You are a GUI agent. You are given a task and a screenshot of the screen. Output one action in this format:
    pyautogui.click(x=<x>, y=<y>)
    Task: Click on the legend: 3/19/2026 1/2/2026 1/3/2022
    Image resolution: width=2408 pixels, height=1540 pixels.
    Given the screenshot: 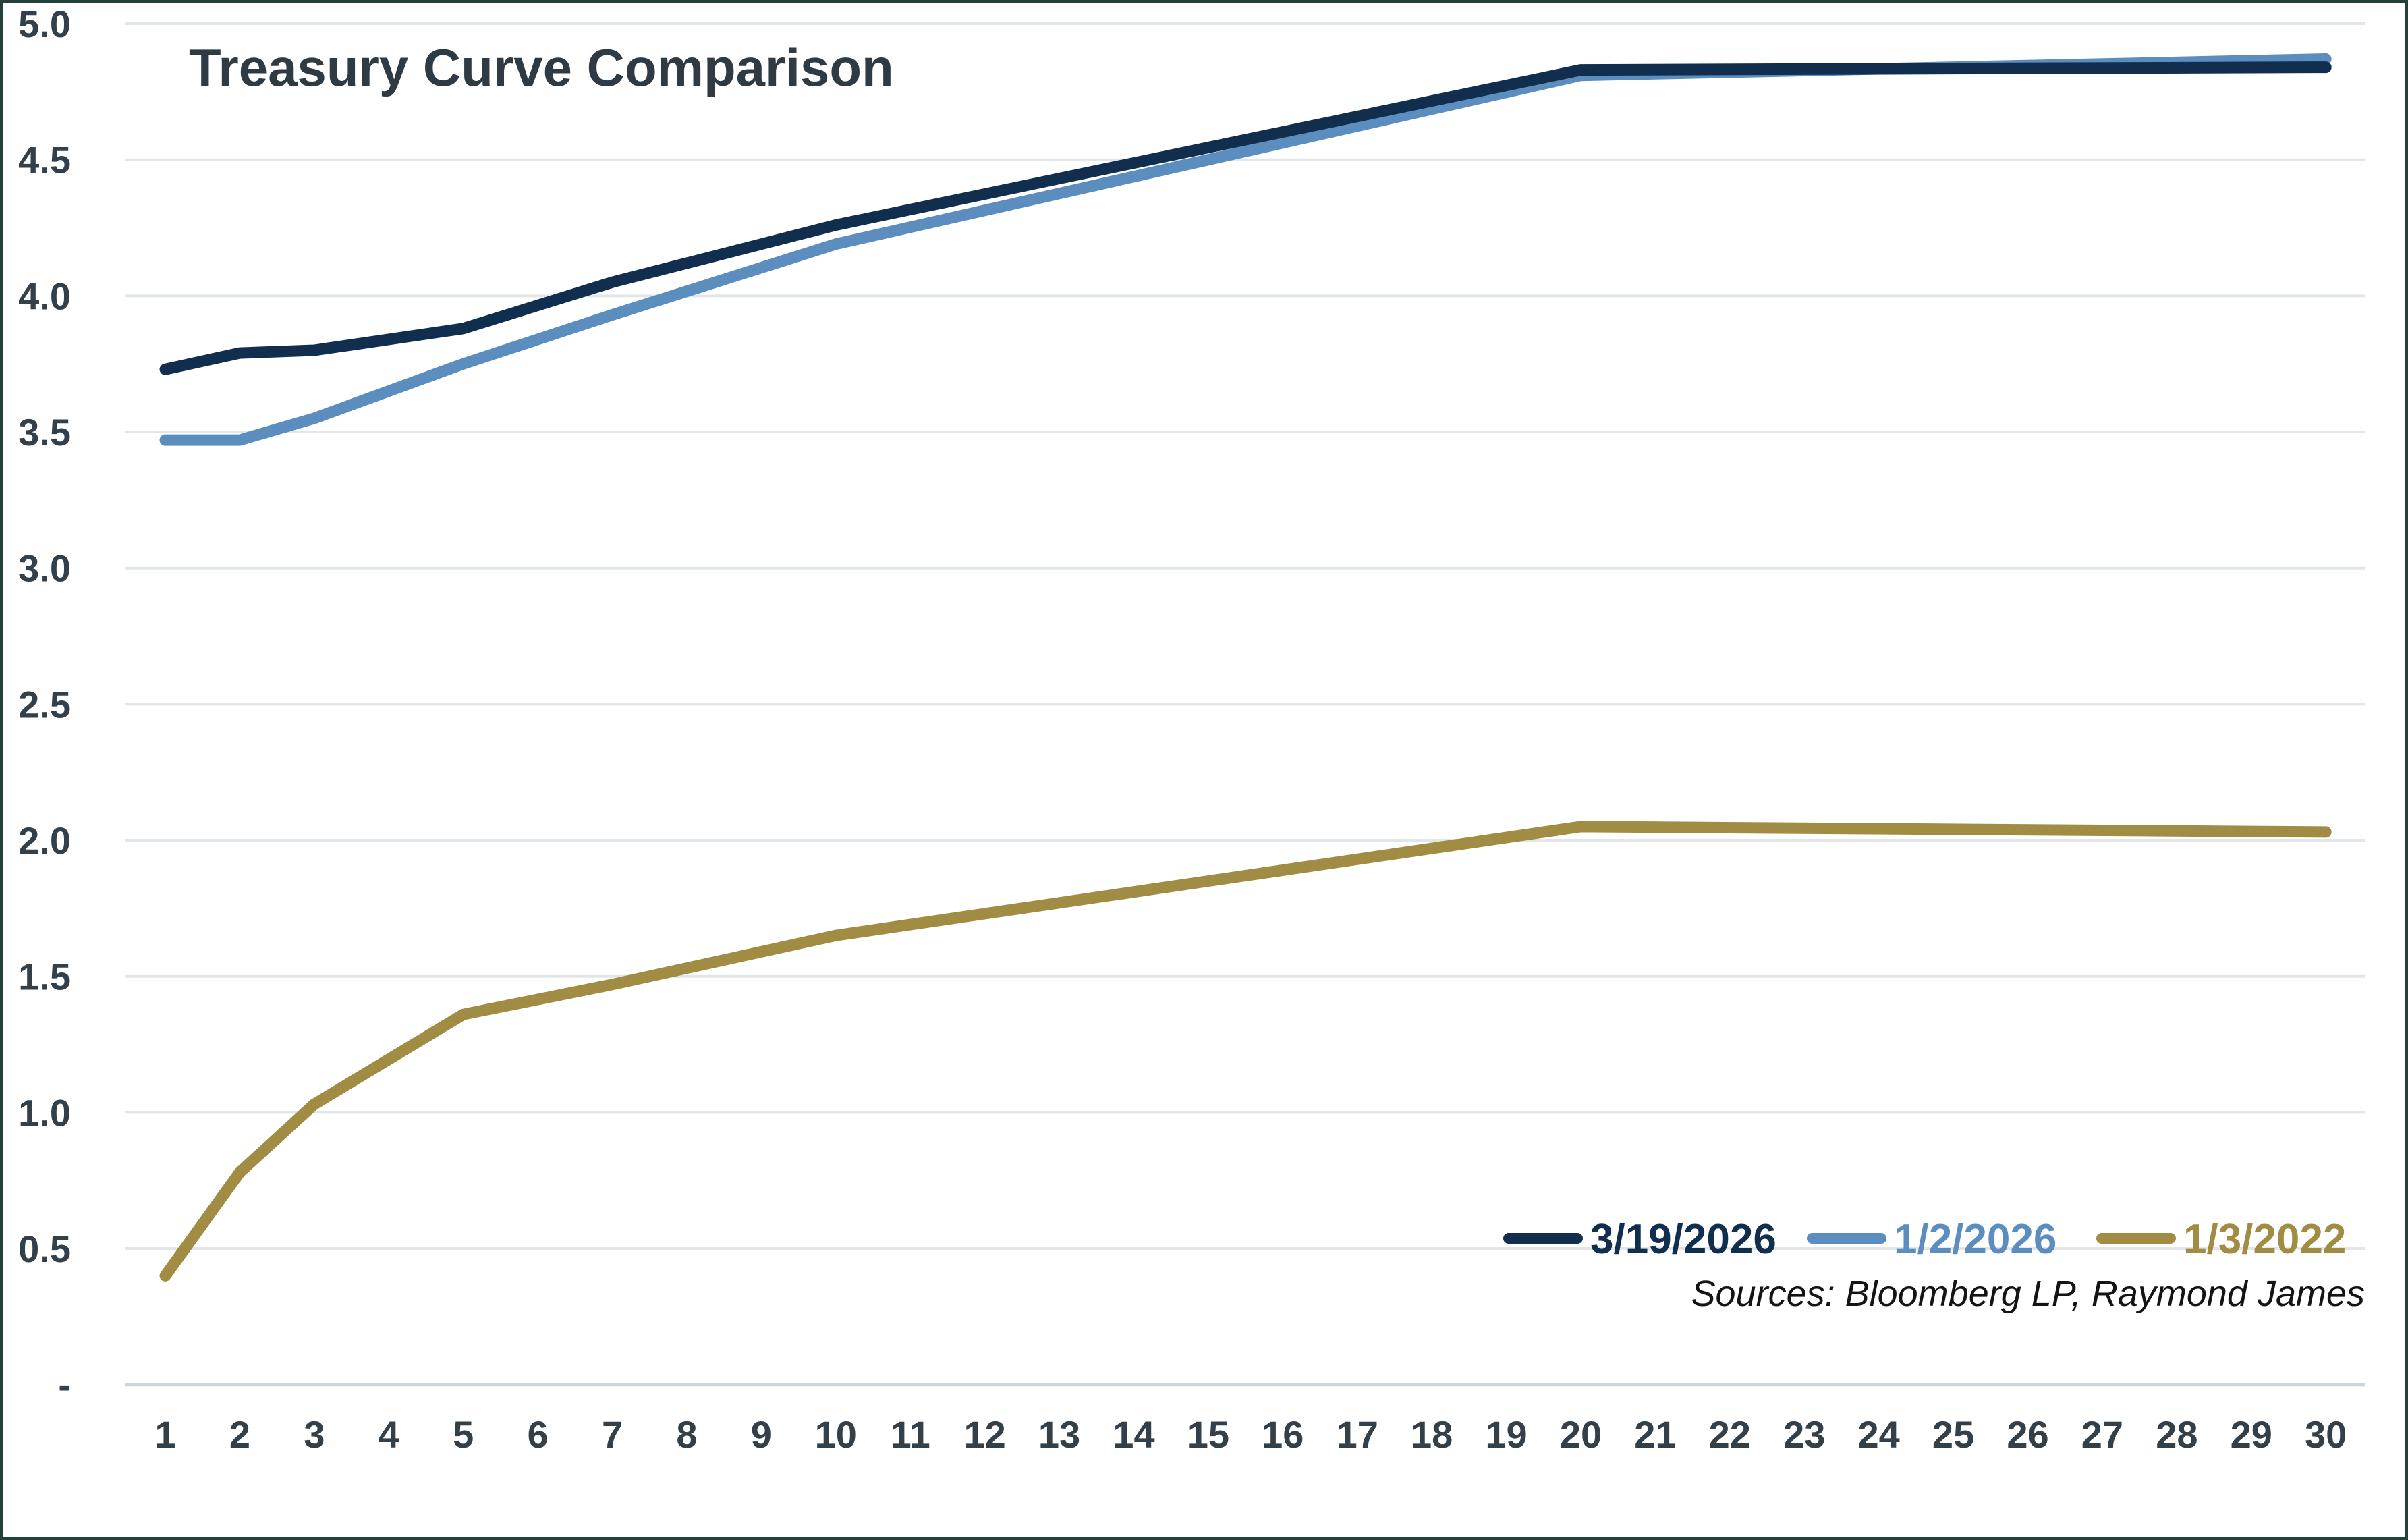 What is the action you would take?
    pyautogui.click(x=1924, y=1239)
    